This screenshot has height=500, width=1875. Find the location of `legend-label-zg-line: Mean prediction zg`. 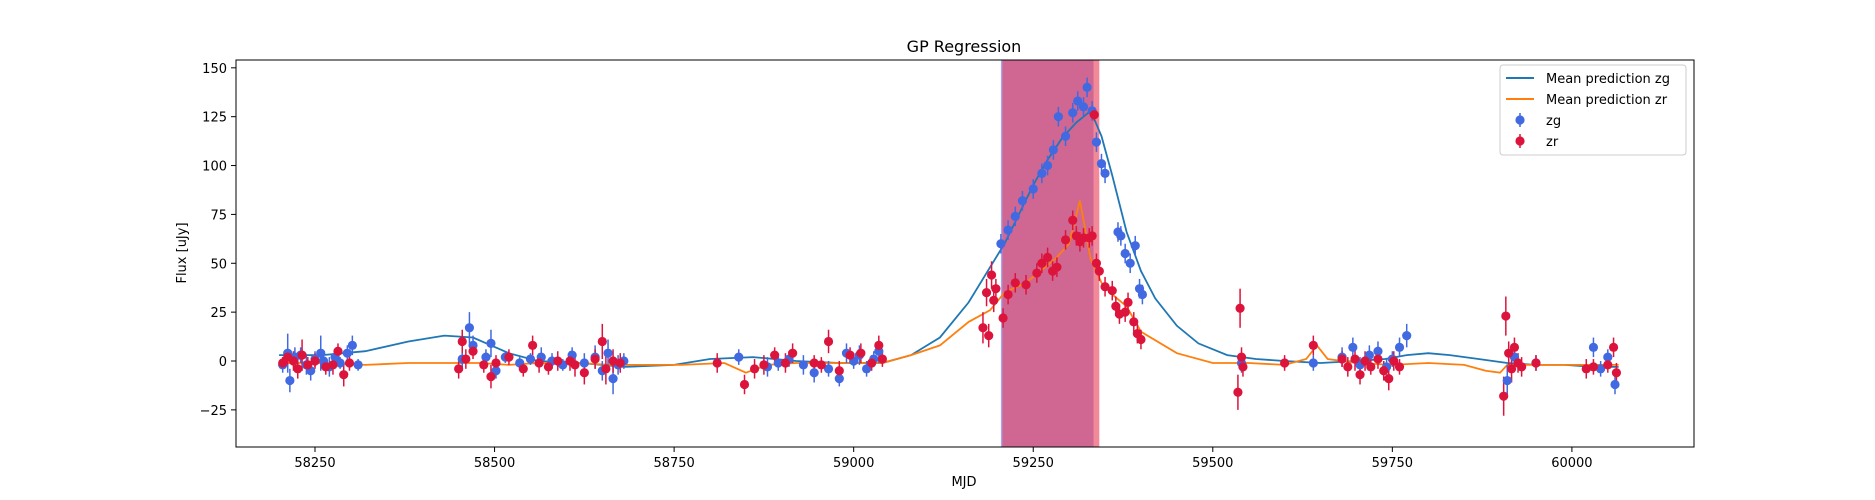

legend-label-zg-line: Mean prediction zg is located at coordinates (1608, 79).